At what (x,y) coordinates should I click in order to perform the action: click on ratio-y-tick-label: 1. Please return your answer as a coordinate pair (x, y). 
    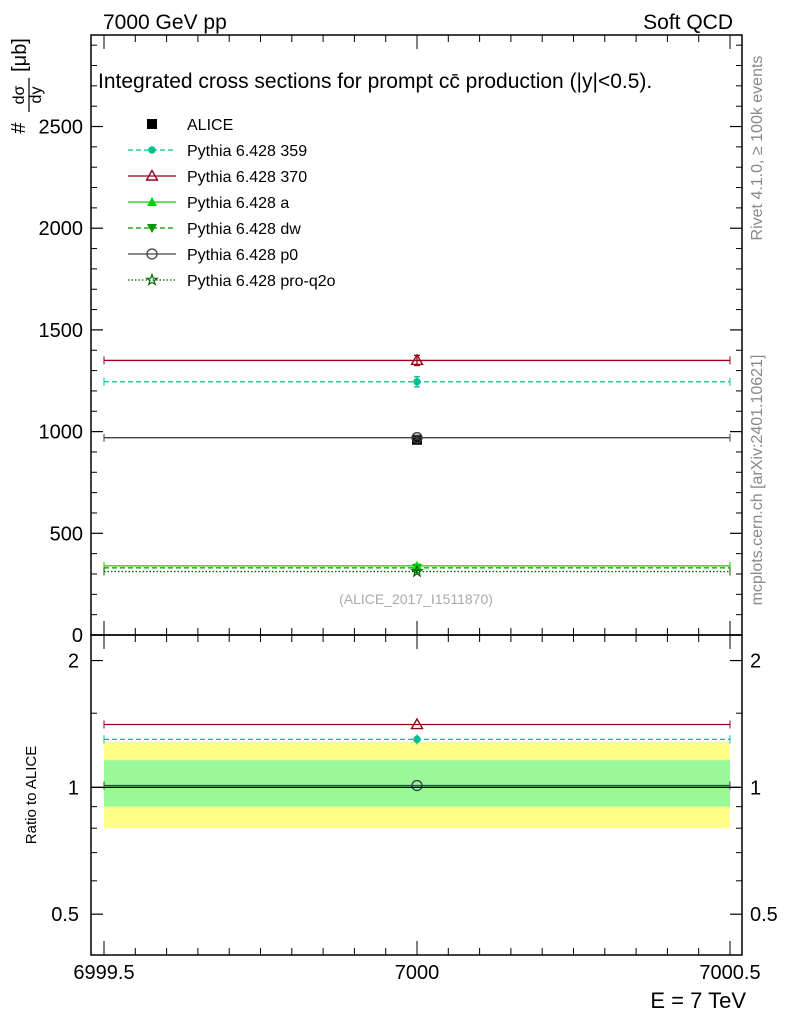
    Looking at the image, I should click on (73, 788).